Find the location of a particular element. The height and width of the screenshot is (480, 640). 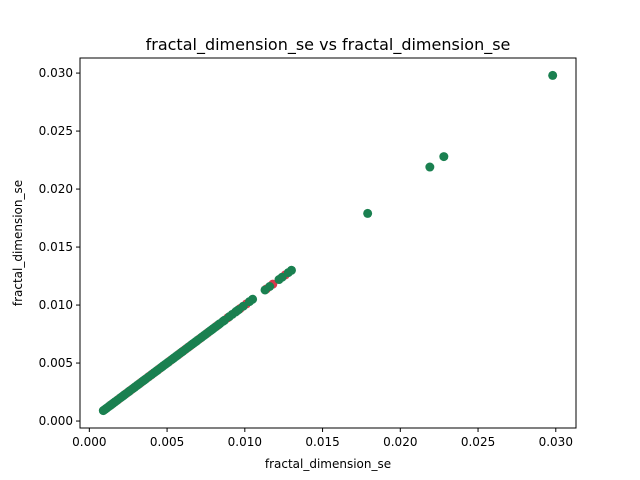

y-tick-label: 0.025 is located at coordinates (56, 131).